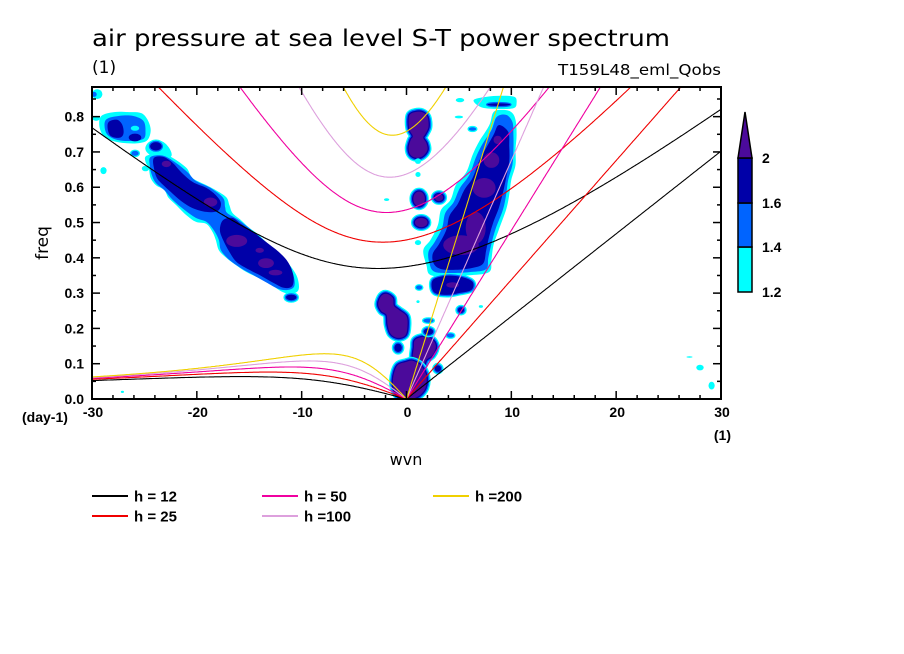 The height and width of the screenshot is (654, 904). What do you see at coordinates (75, 223) in the screenshot?
I see `y-tick-label: 0.5` at bounding box center [75, 223].